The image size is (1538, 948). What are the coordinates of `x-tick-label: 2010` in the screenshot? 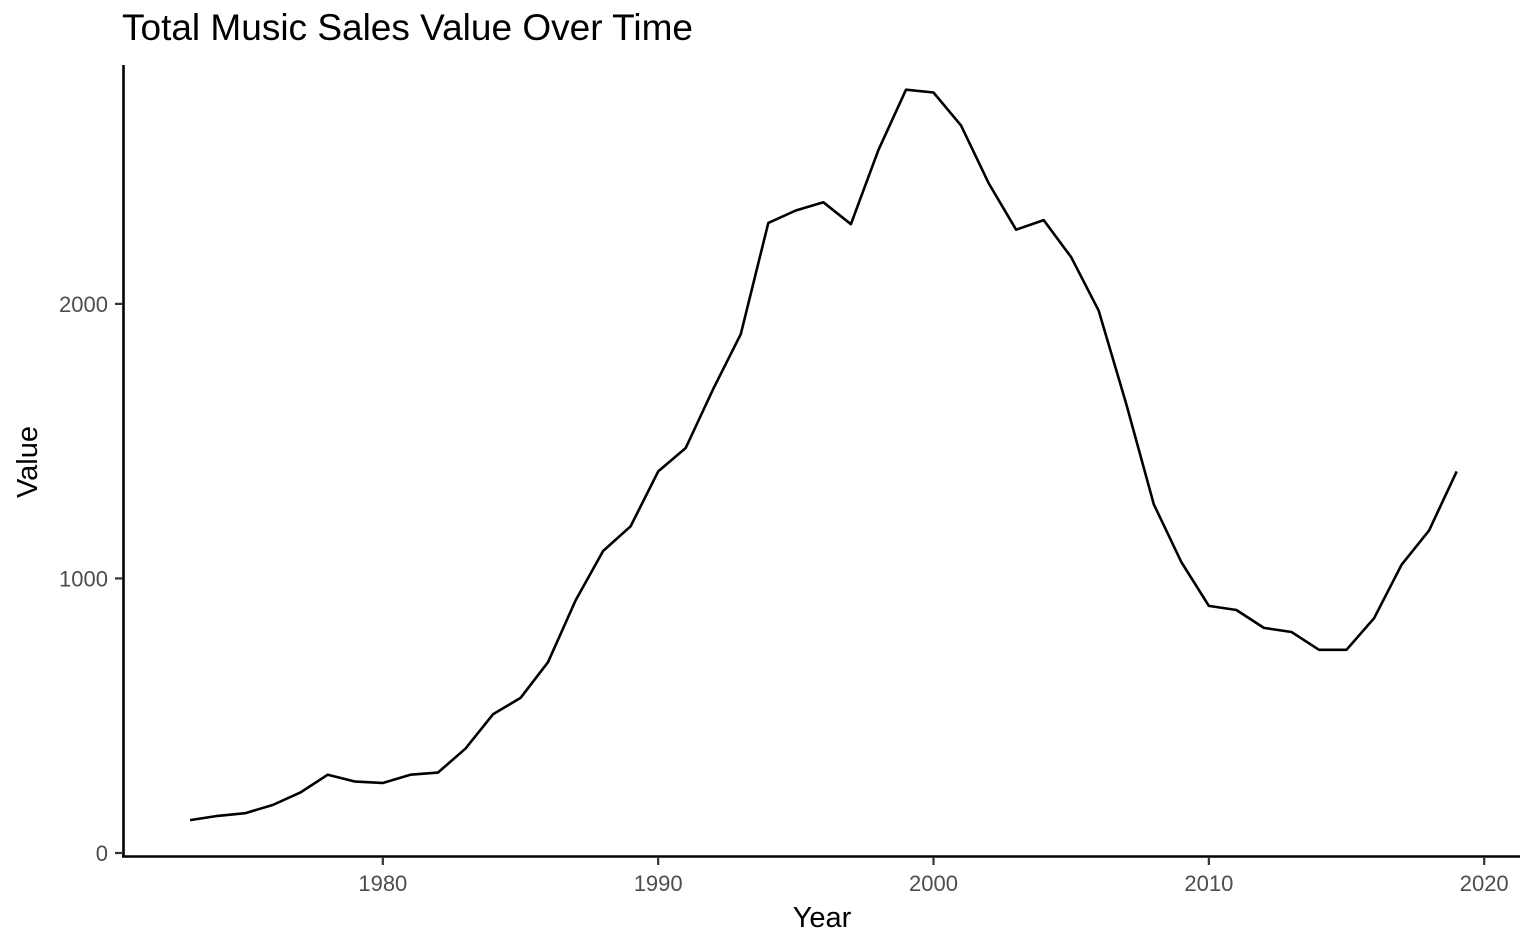 It's located at (1208, 883).